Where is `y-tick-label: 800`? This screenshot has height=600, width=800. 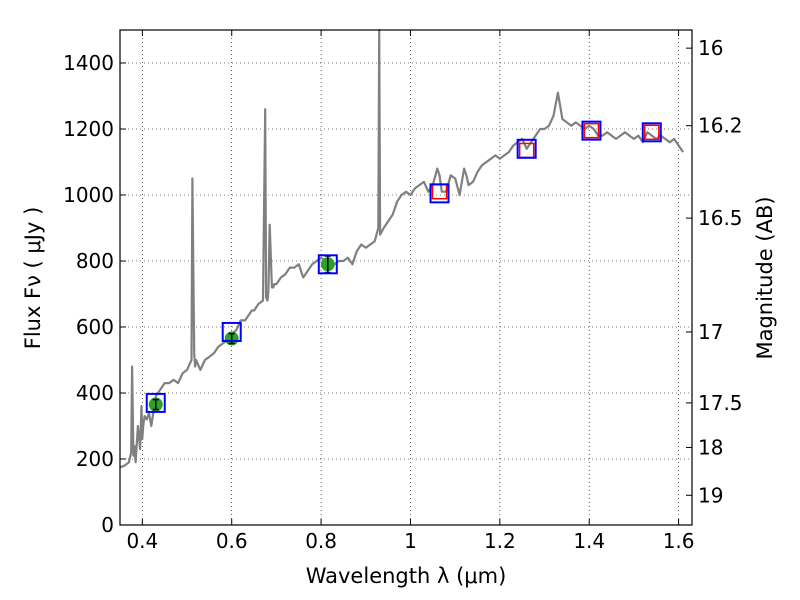 y-tick-label: 800 is located at coordinates (95, 261).